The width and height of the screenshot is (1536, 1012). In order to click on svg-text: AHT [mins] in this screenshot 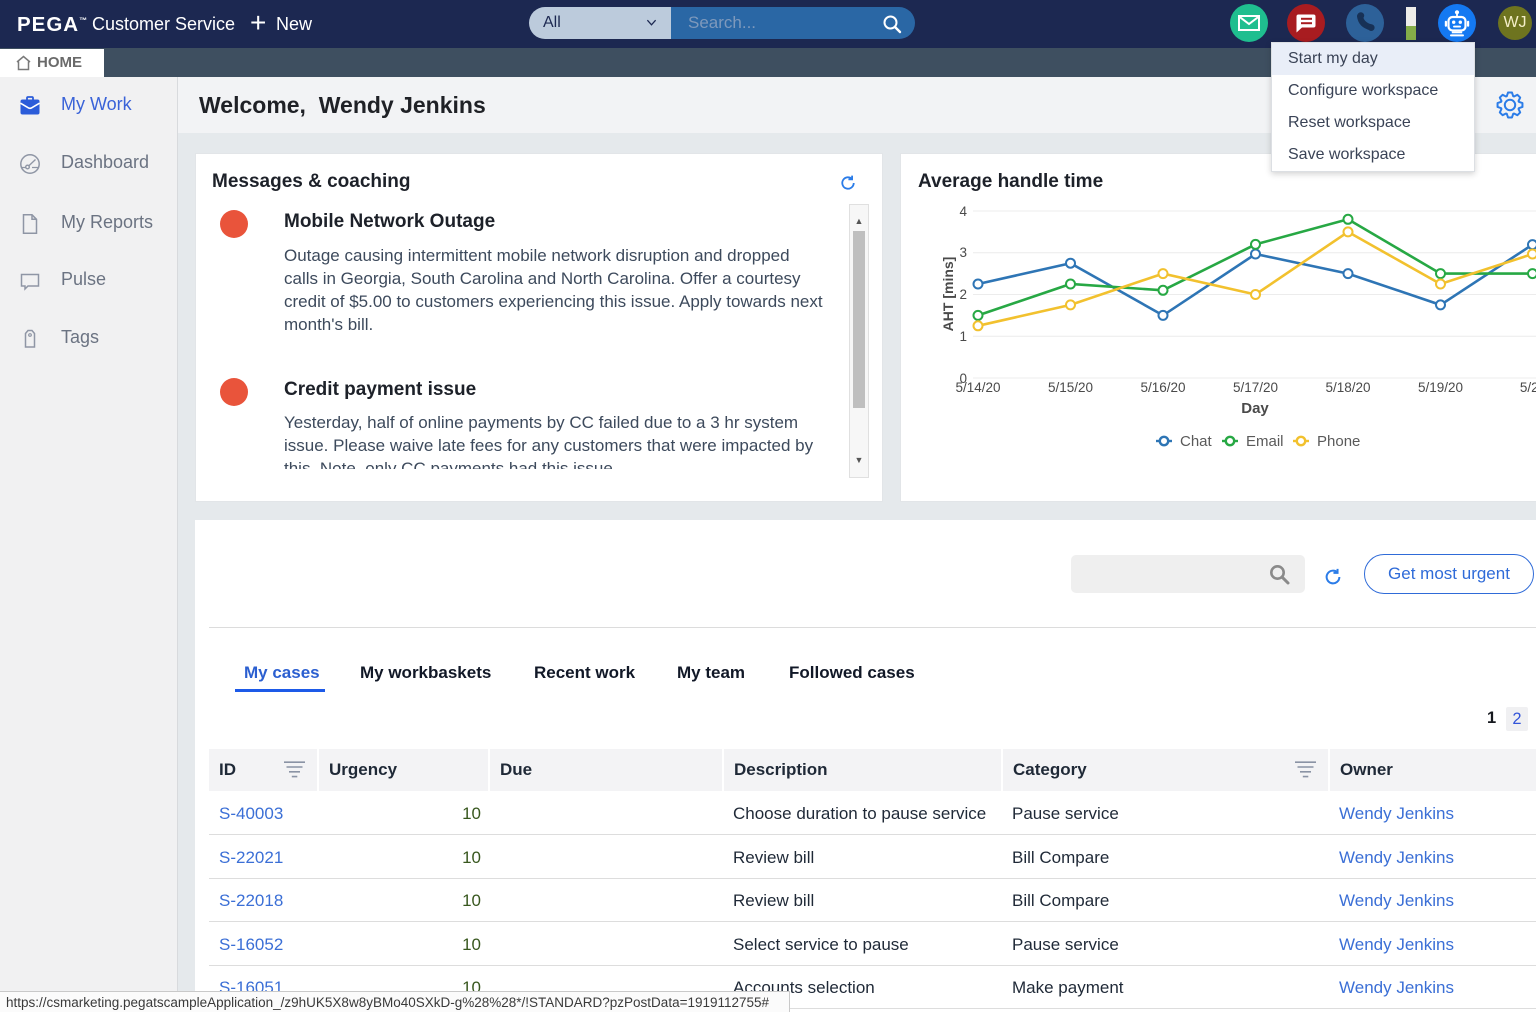, I will do `click(948, 294)`.